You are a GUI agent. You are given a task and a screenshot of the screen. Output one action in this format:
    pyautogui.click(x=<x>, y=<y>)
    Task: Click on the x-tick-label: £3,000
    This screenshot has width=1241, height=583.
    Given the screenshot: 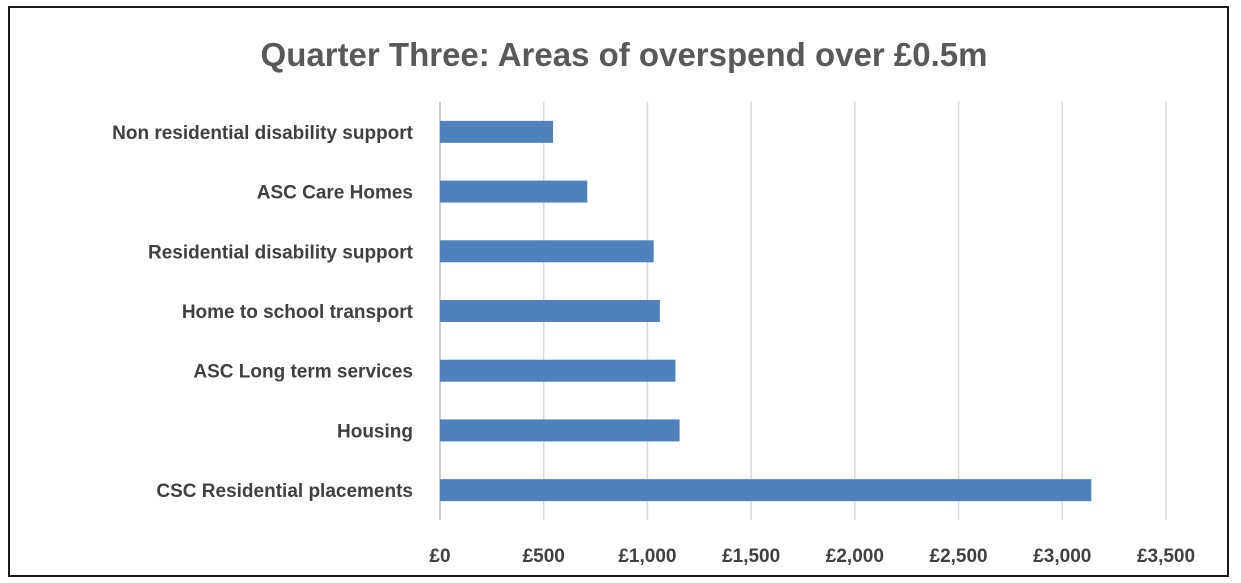 What is the action you would take?
    pyautogui.click(x=1062, y=556)
    